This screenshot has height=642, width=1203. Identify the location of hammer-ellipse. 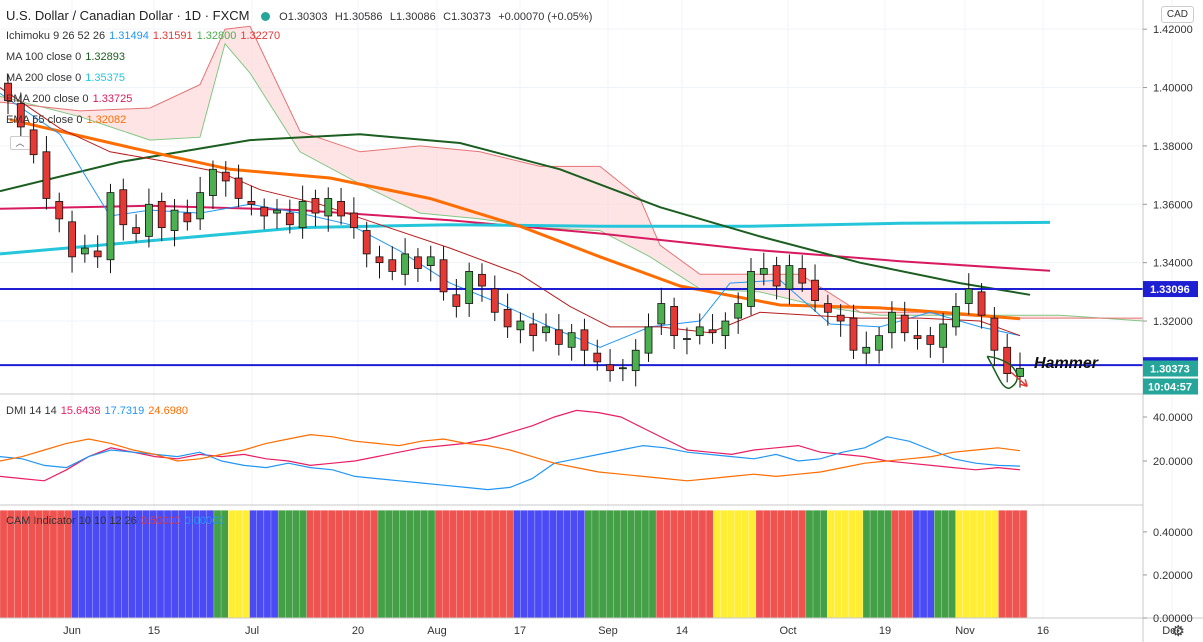
(1002, 372).